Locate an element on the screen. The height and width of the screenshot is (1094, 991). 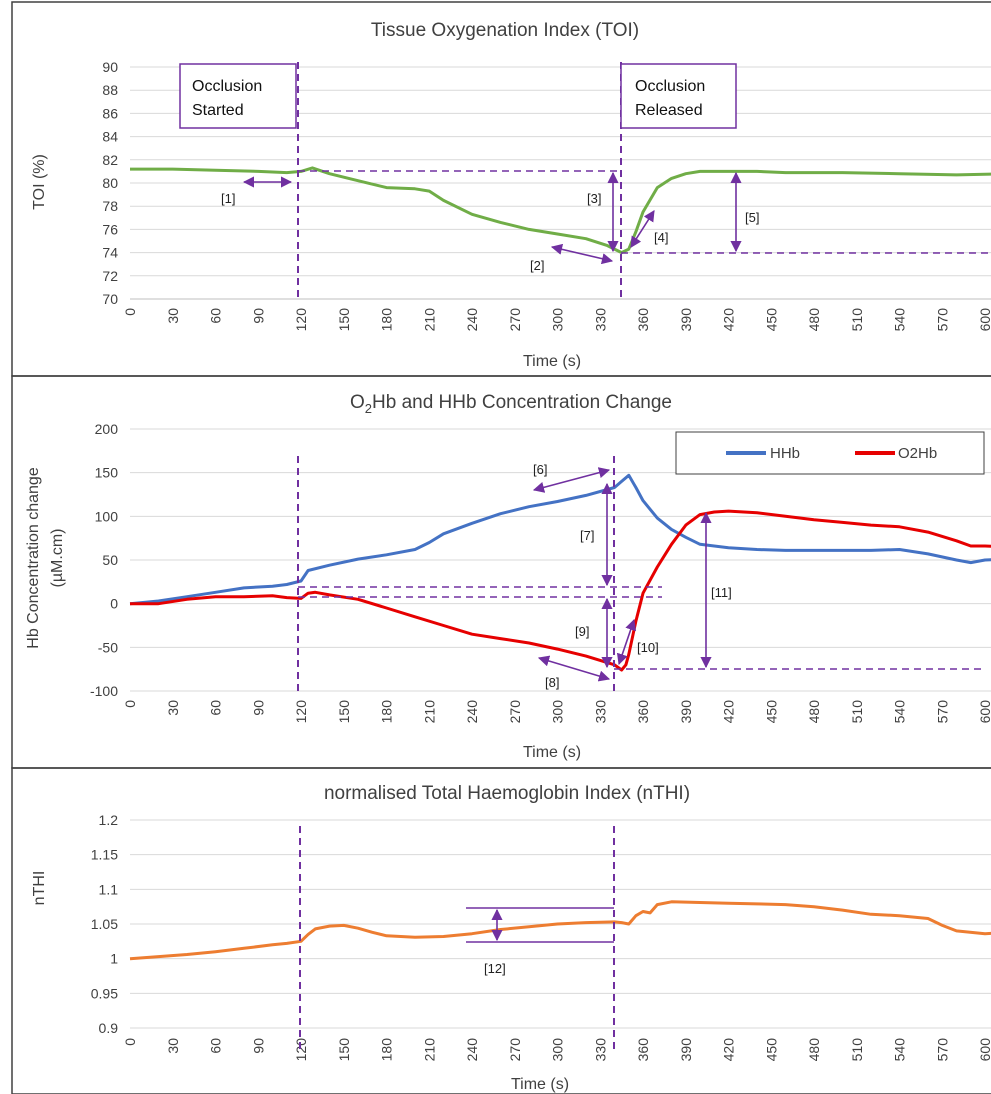
legend-o2hb-label: O2Hb is located at coordinates (917, 453).